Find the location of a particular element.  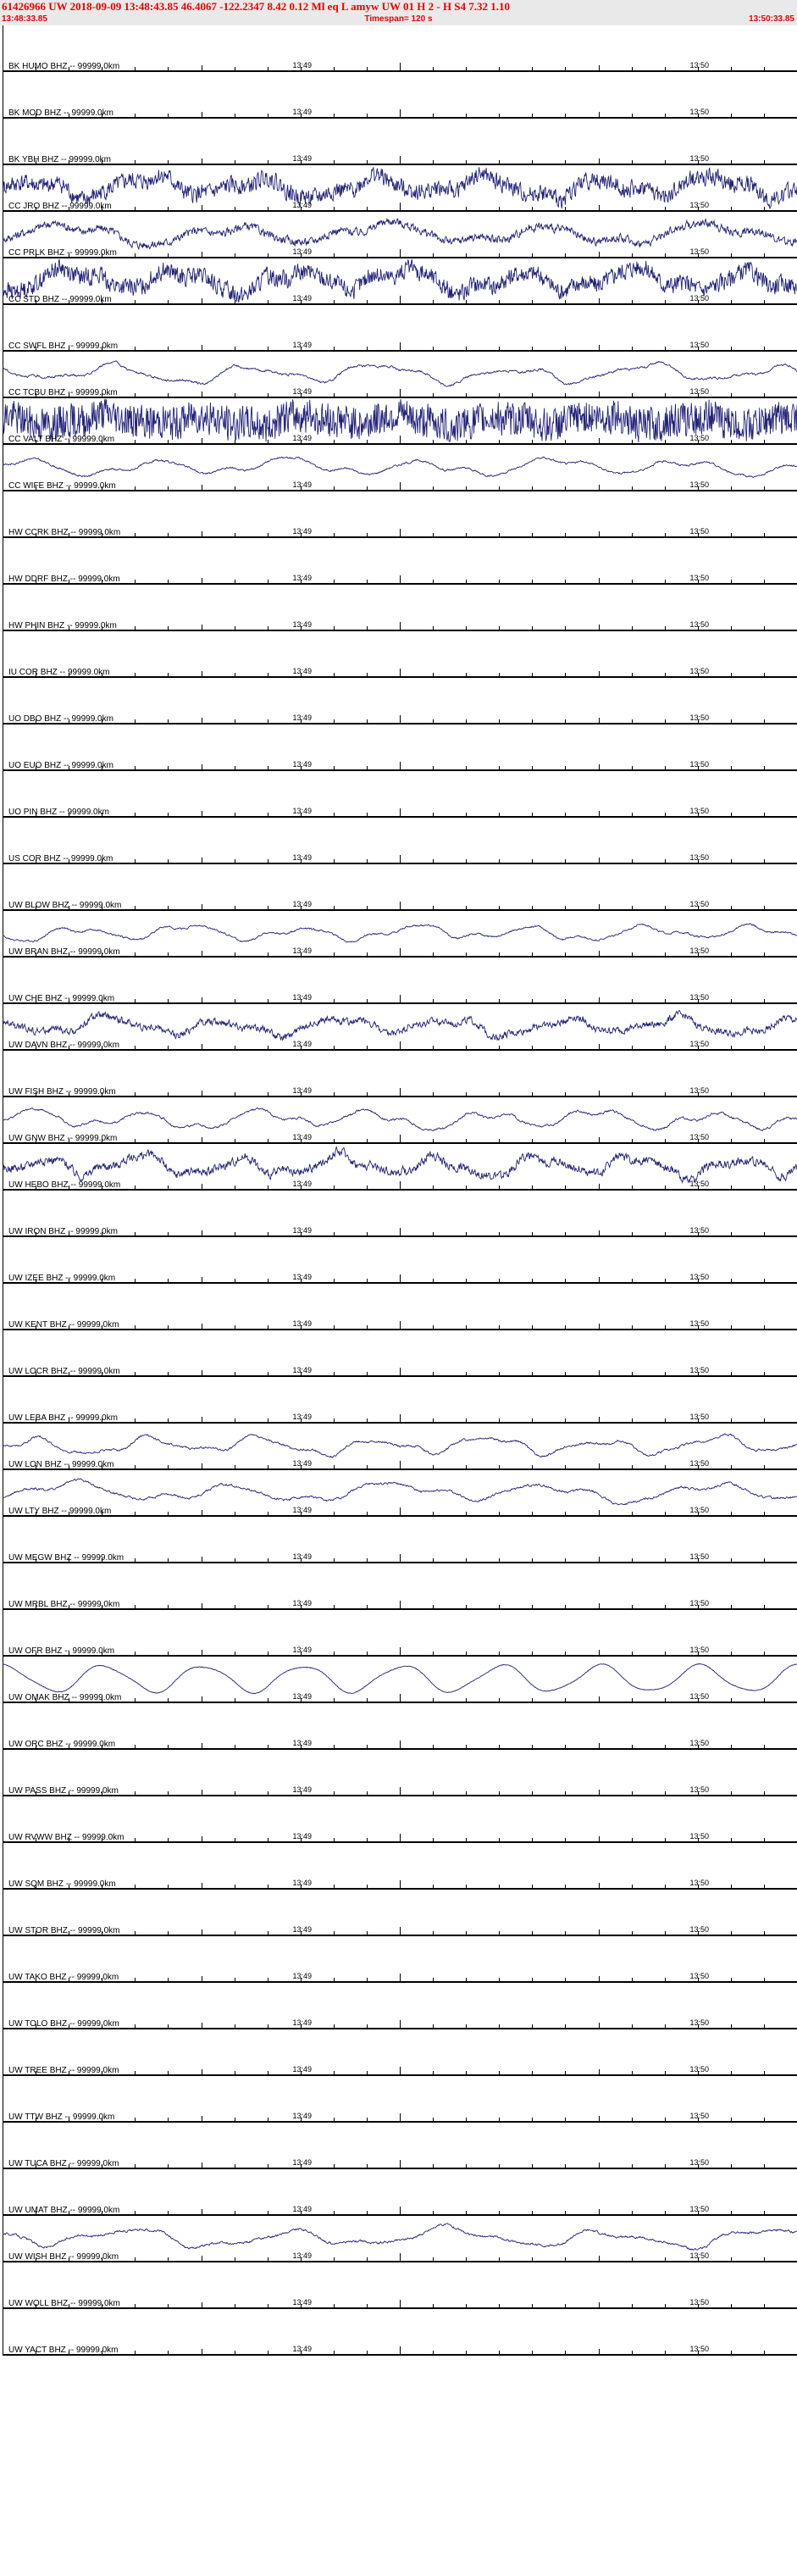

channel-label: UW OMAK BHZ -- 99999.0km is located at coordinates (65, 1697).